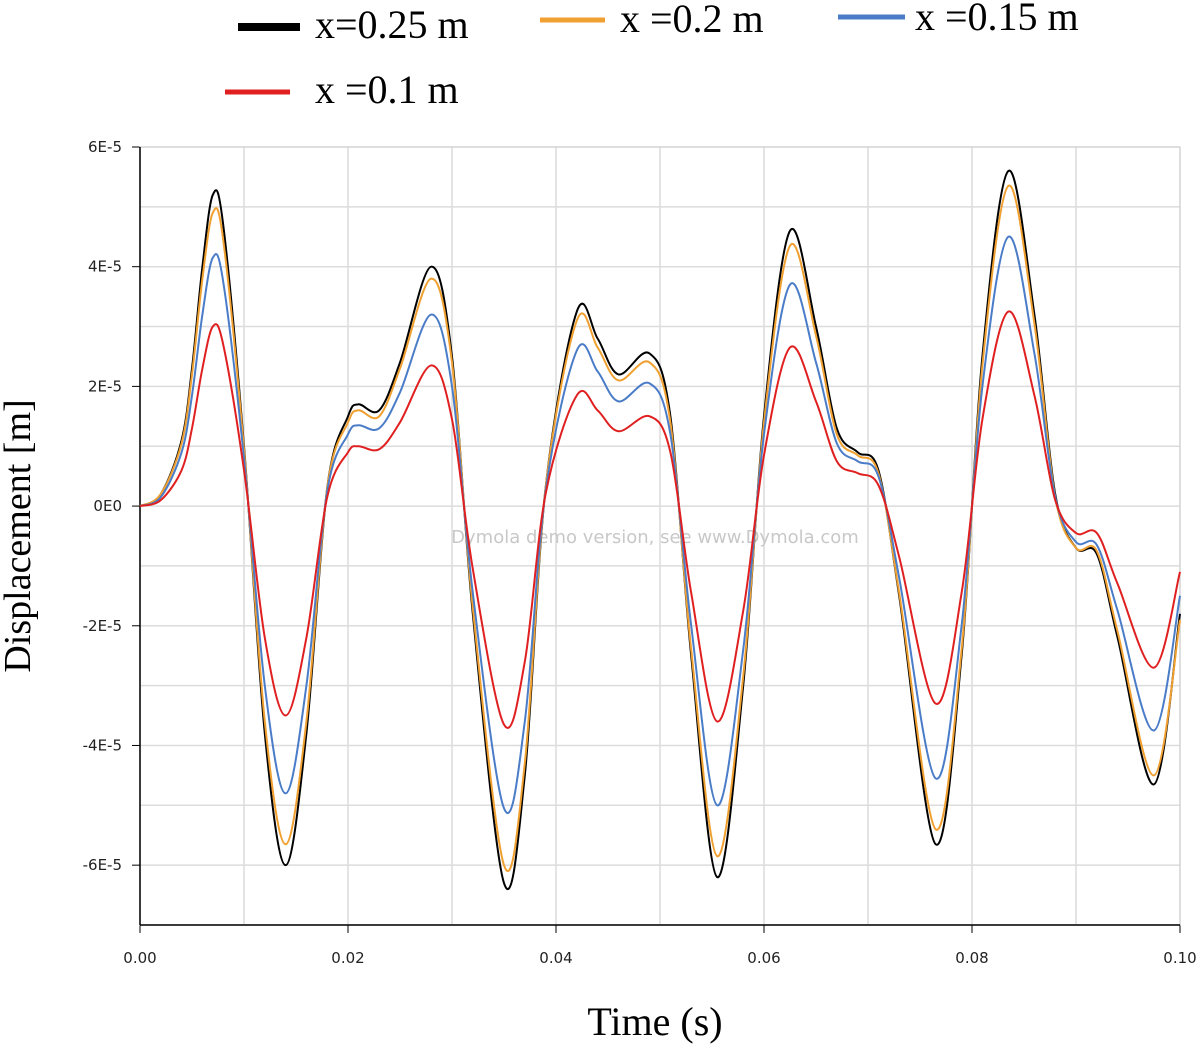 The height and width of the screenshot is (1045, 1200). I want to click on y-tick-label: -6E-5, so click(102, 865).